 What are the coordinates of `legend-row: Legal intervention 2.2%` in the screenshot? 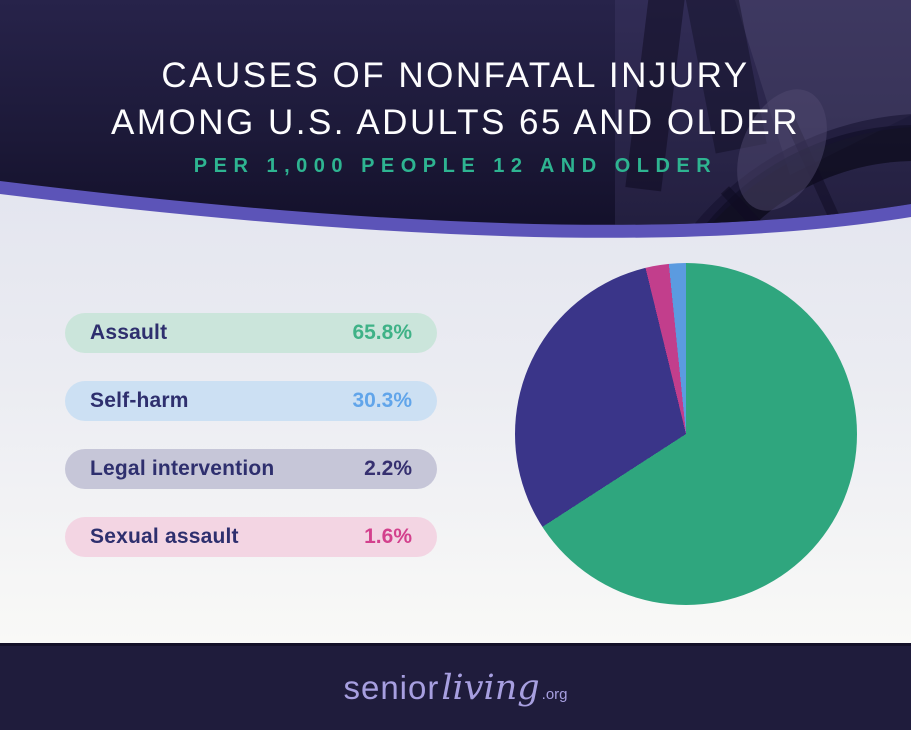 It's located at (251, 469).